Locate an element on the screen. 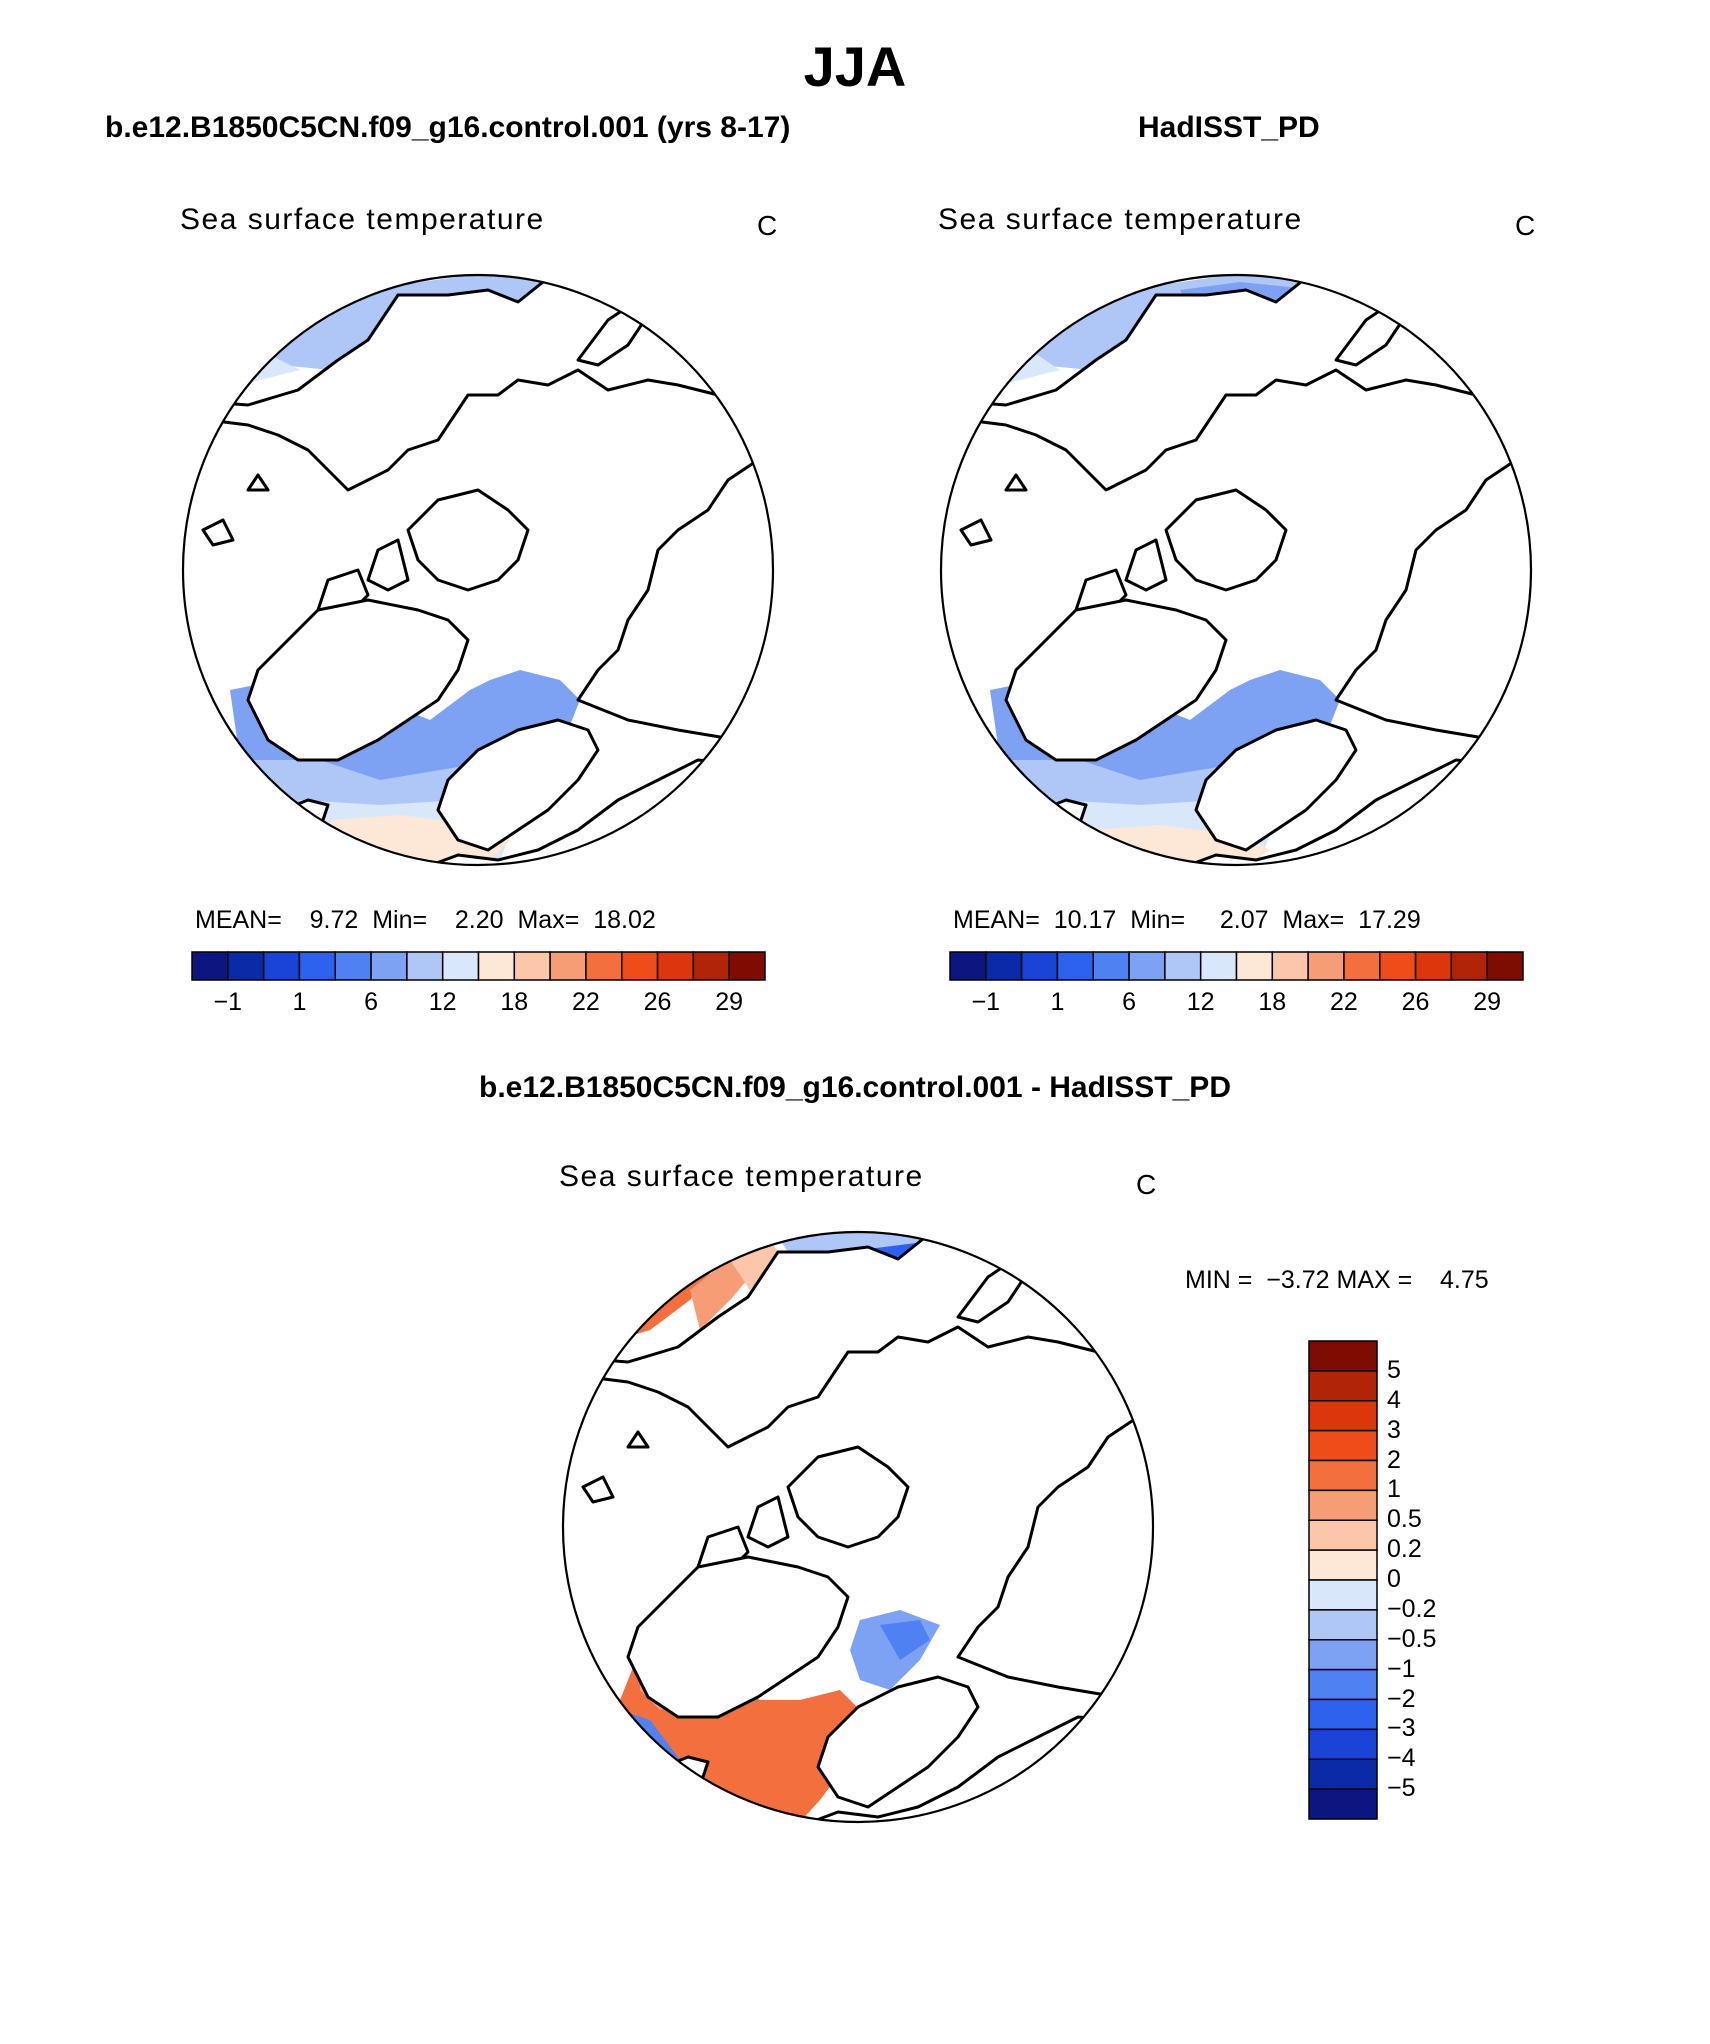  right-units: C is located at coordinates (1525, 225).